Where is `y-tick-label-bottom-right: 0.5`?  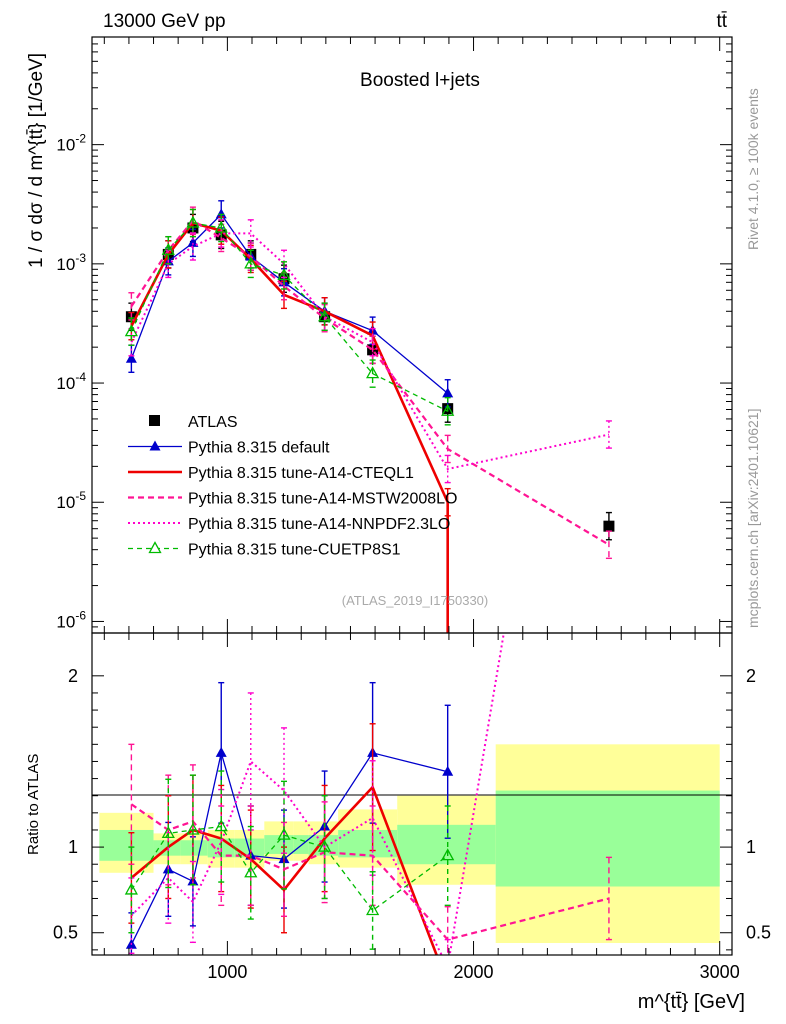 y-tick-label-bottom-right: 0.5 is located at coordinates (758, 933).